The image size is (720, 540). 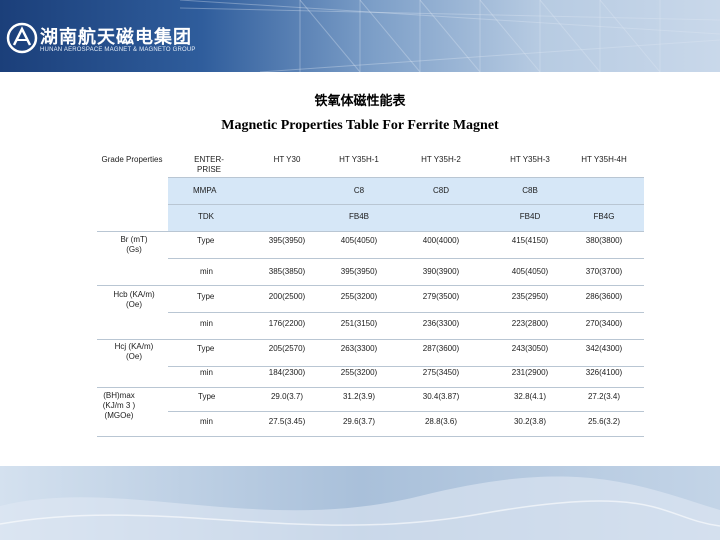 What do you see at coordinates (441, 296) in the screenshot?
I see `hcb-type-hty35h-2: 279(3500)` at bounding box center [441, 296].